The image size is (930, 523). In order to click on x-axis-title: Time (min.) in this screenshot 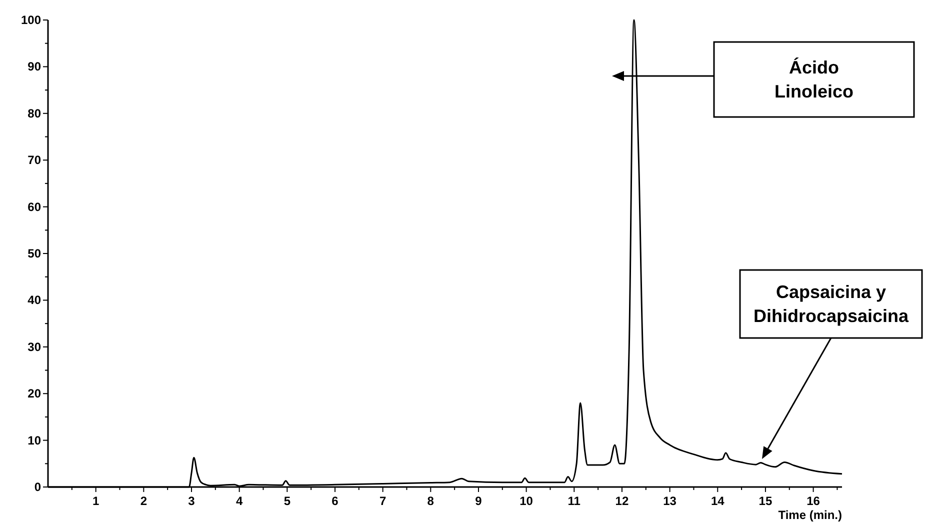, I will do `click(810, 515)`.